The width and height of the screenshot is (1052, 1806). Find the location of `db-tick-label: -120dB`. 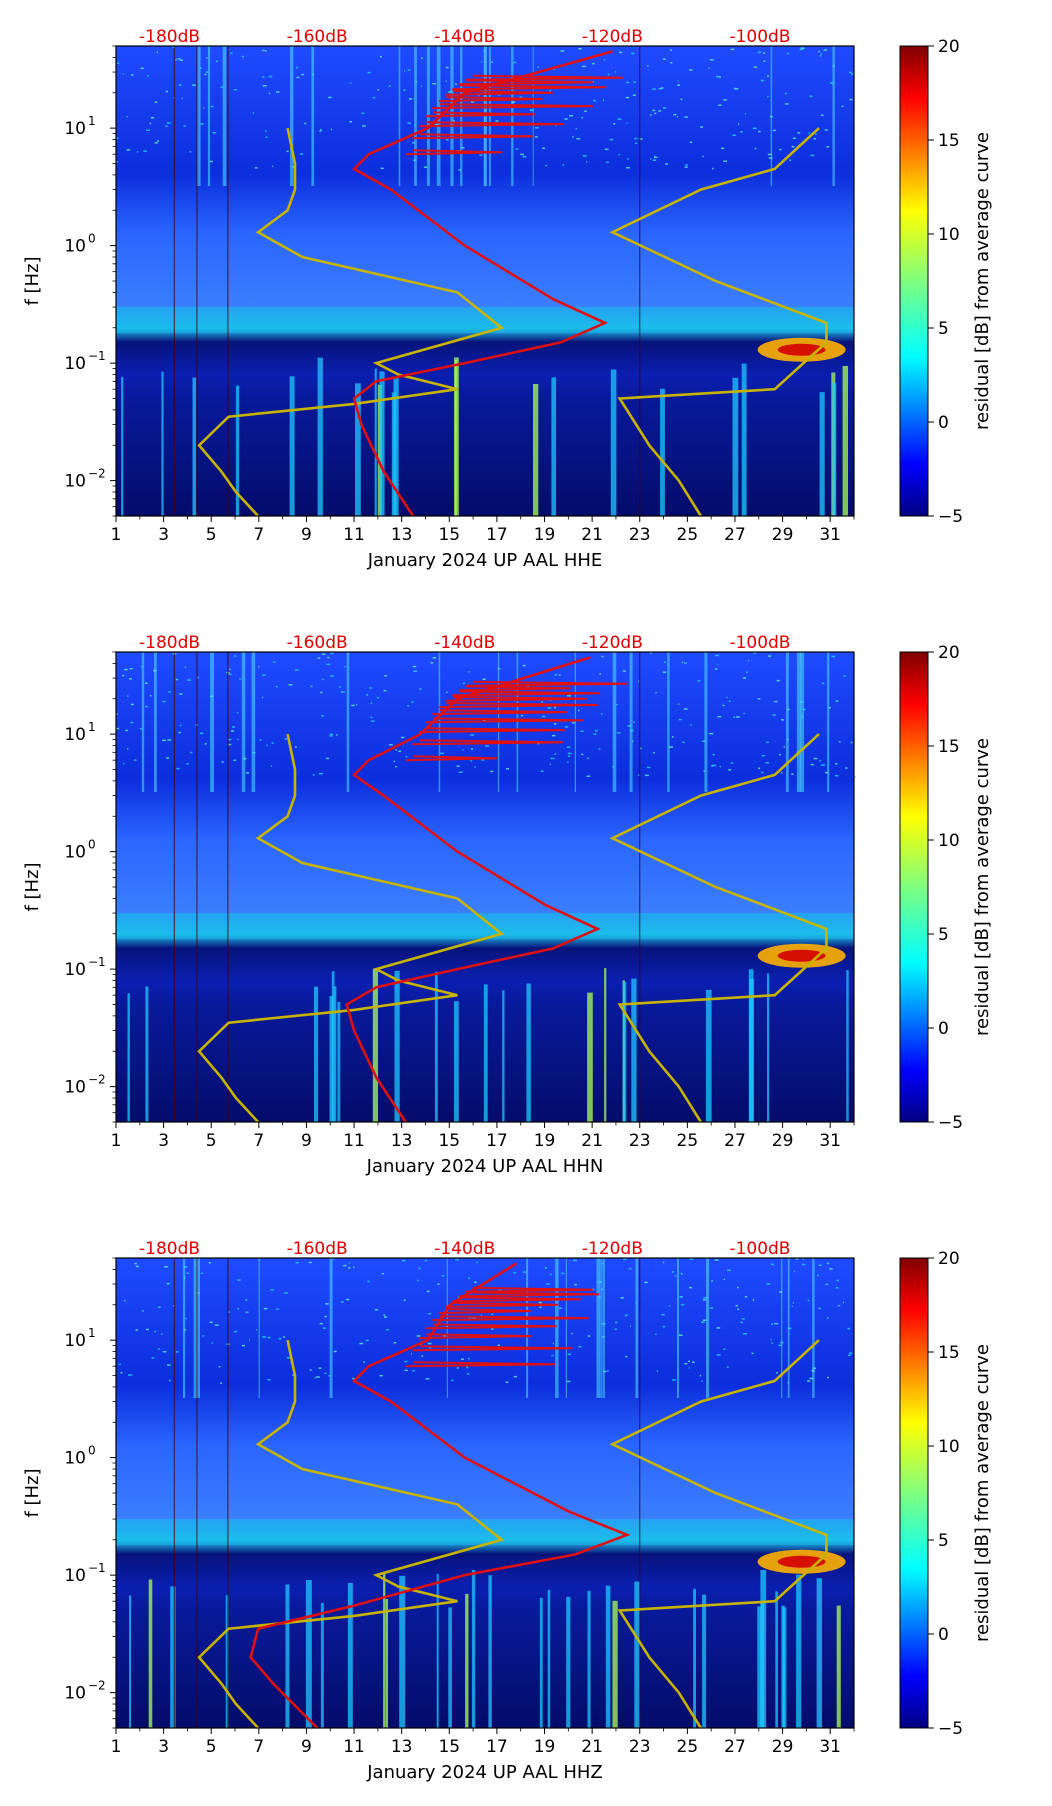

db-tick-label: -120dB is located at coordinates (612, 1249).